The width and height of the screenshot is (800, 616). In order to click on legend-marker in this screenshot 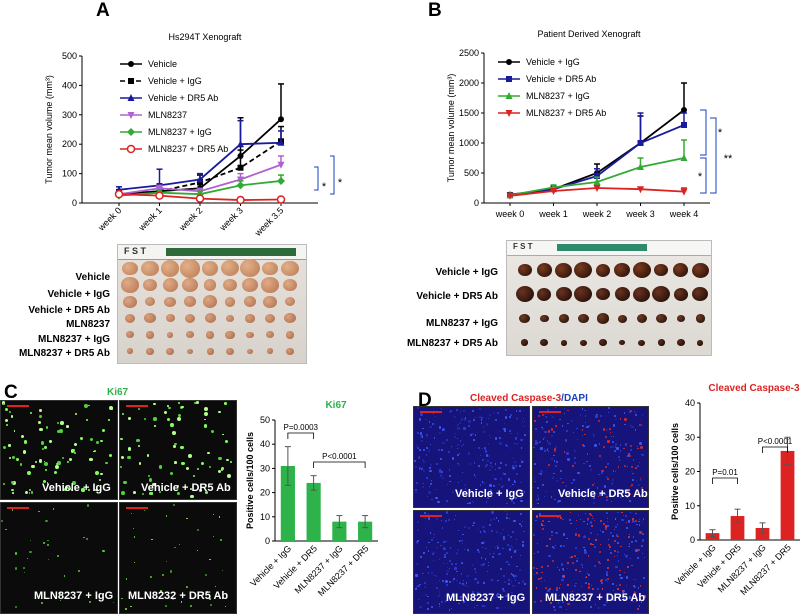, I will do `click(131, 132)`.